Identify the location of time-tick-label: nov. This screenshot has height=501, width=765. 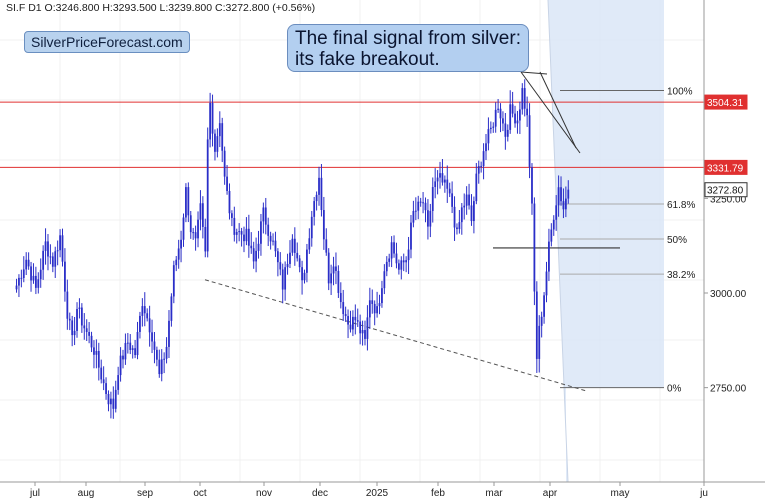
(264, 493).